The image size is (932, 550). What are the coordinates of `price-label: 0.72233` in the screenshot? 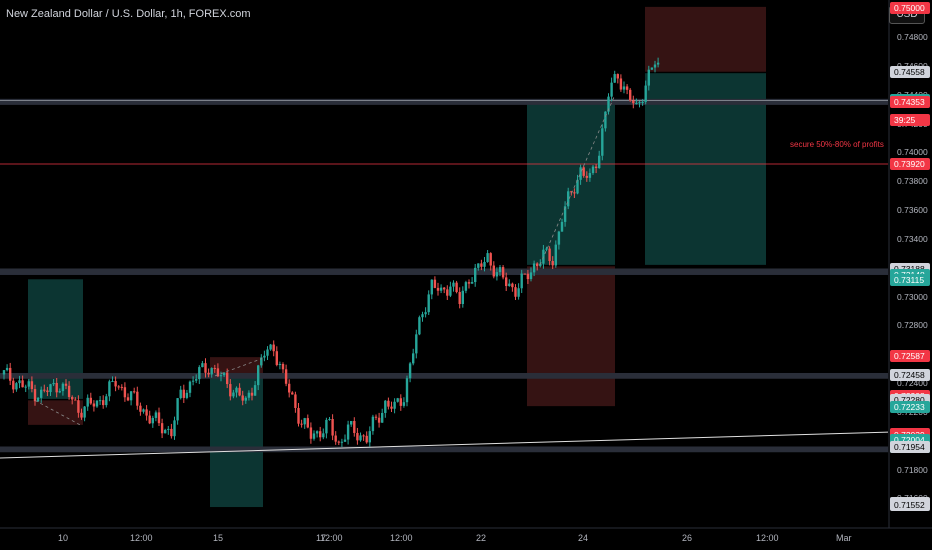 It's located at (910, 407).